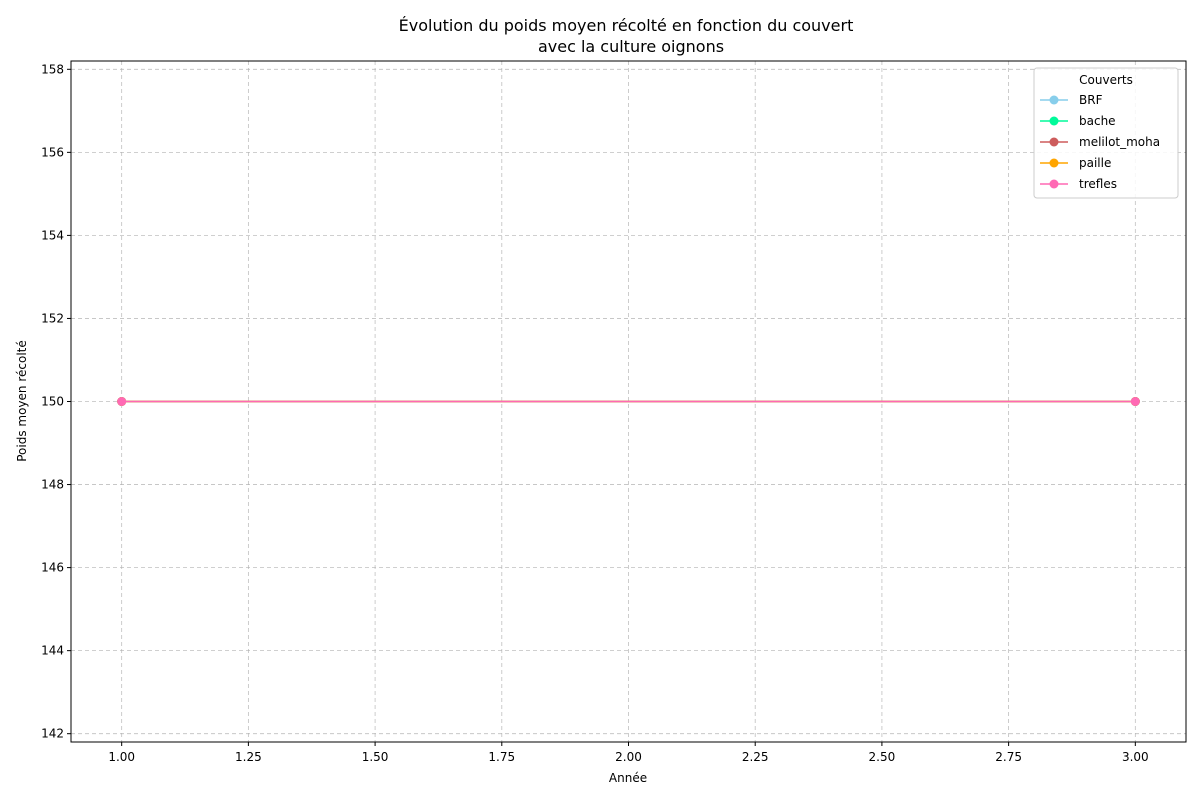 This screenshot has height=800, width=1200. I want to click on x-tick-label: 1.50, so click(375, 757).